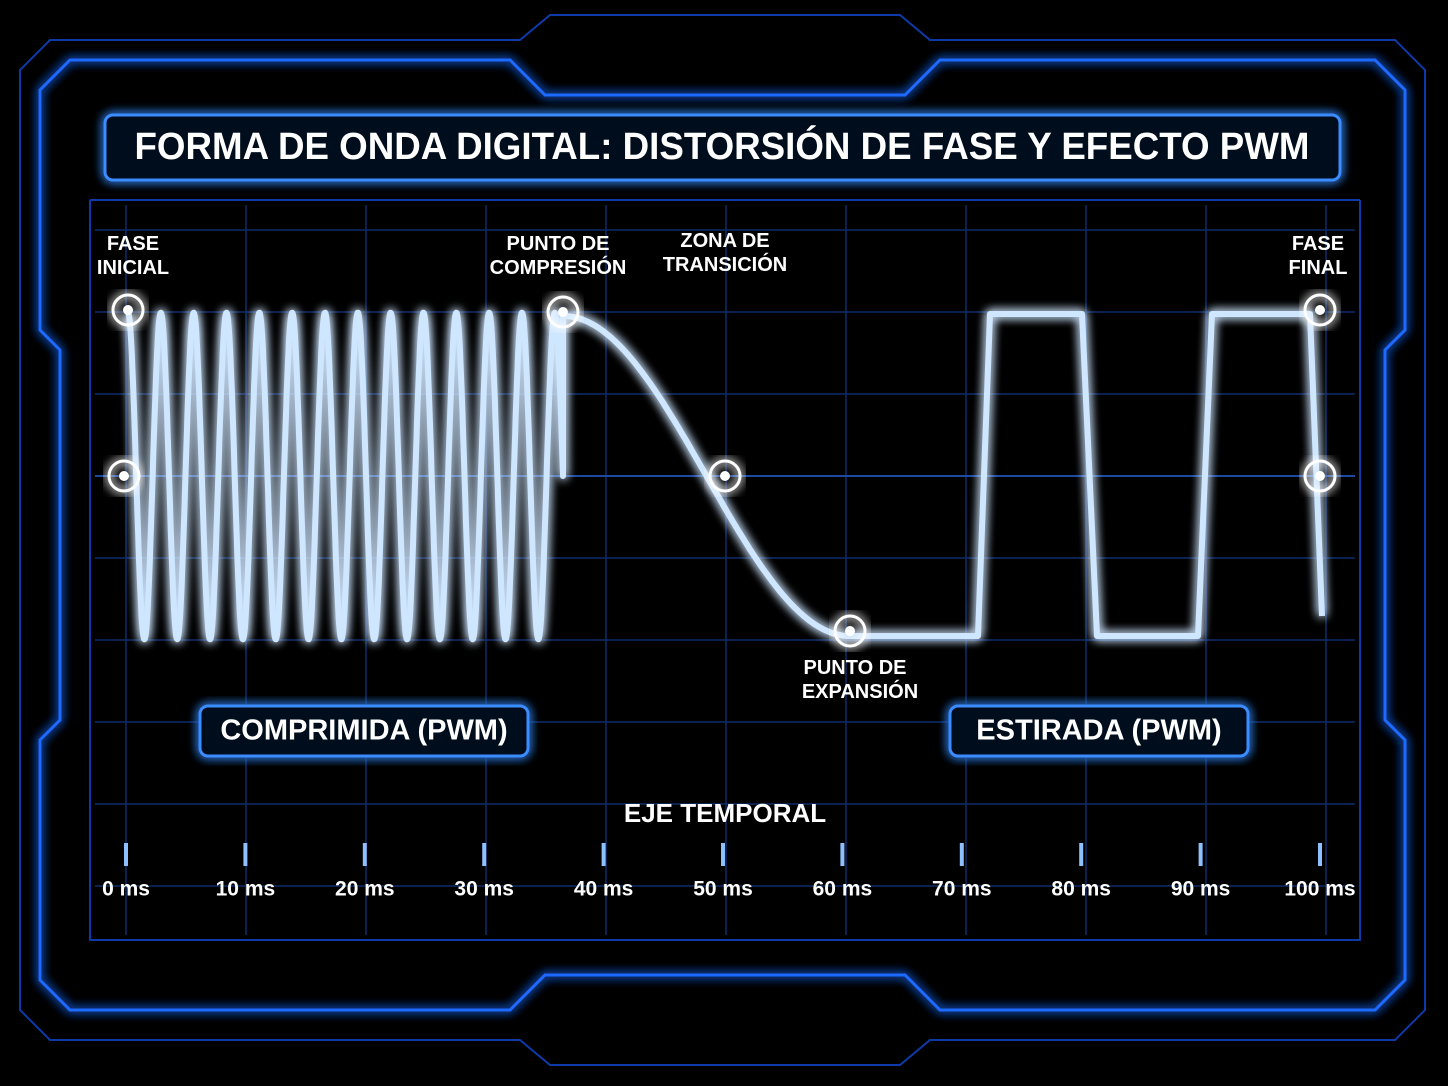  What do you see at coordinates (1318, 268) in the screenshot?
I see `annotation-line: FINAL` at bounding box center [1318, 268].